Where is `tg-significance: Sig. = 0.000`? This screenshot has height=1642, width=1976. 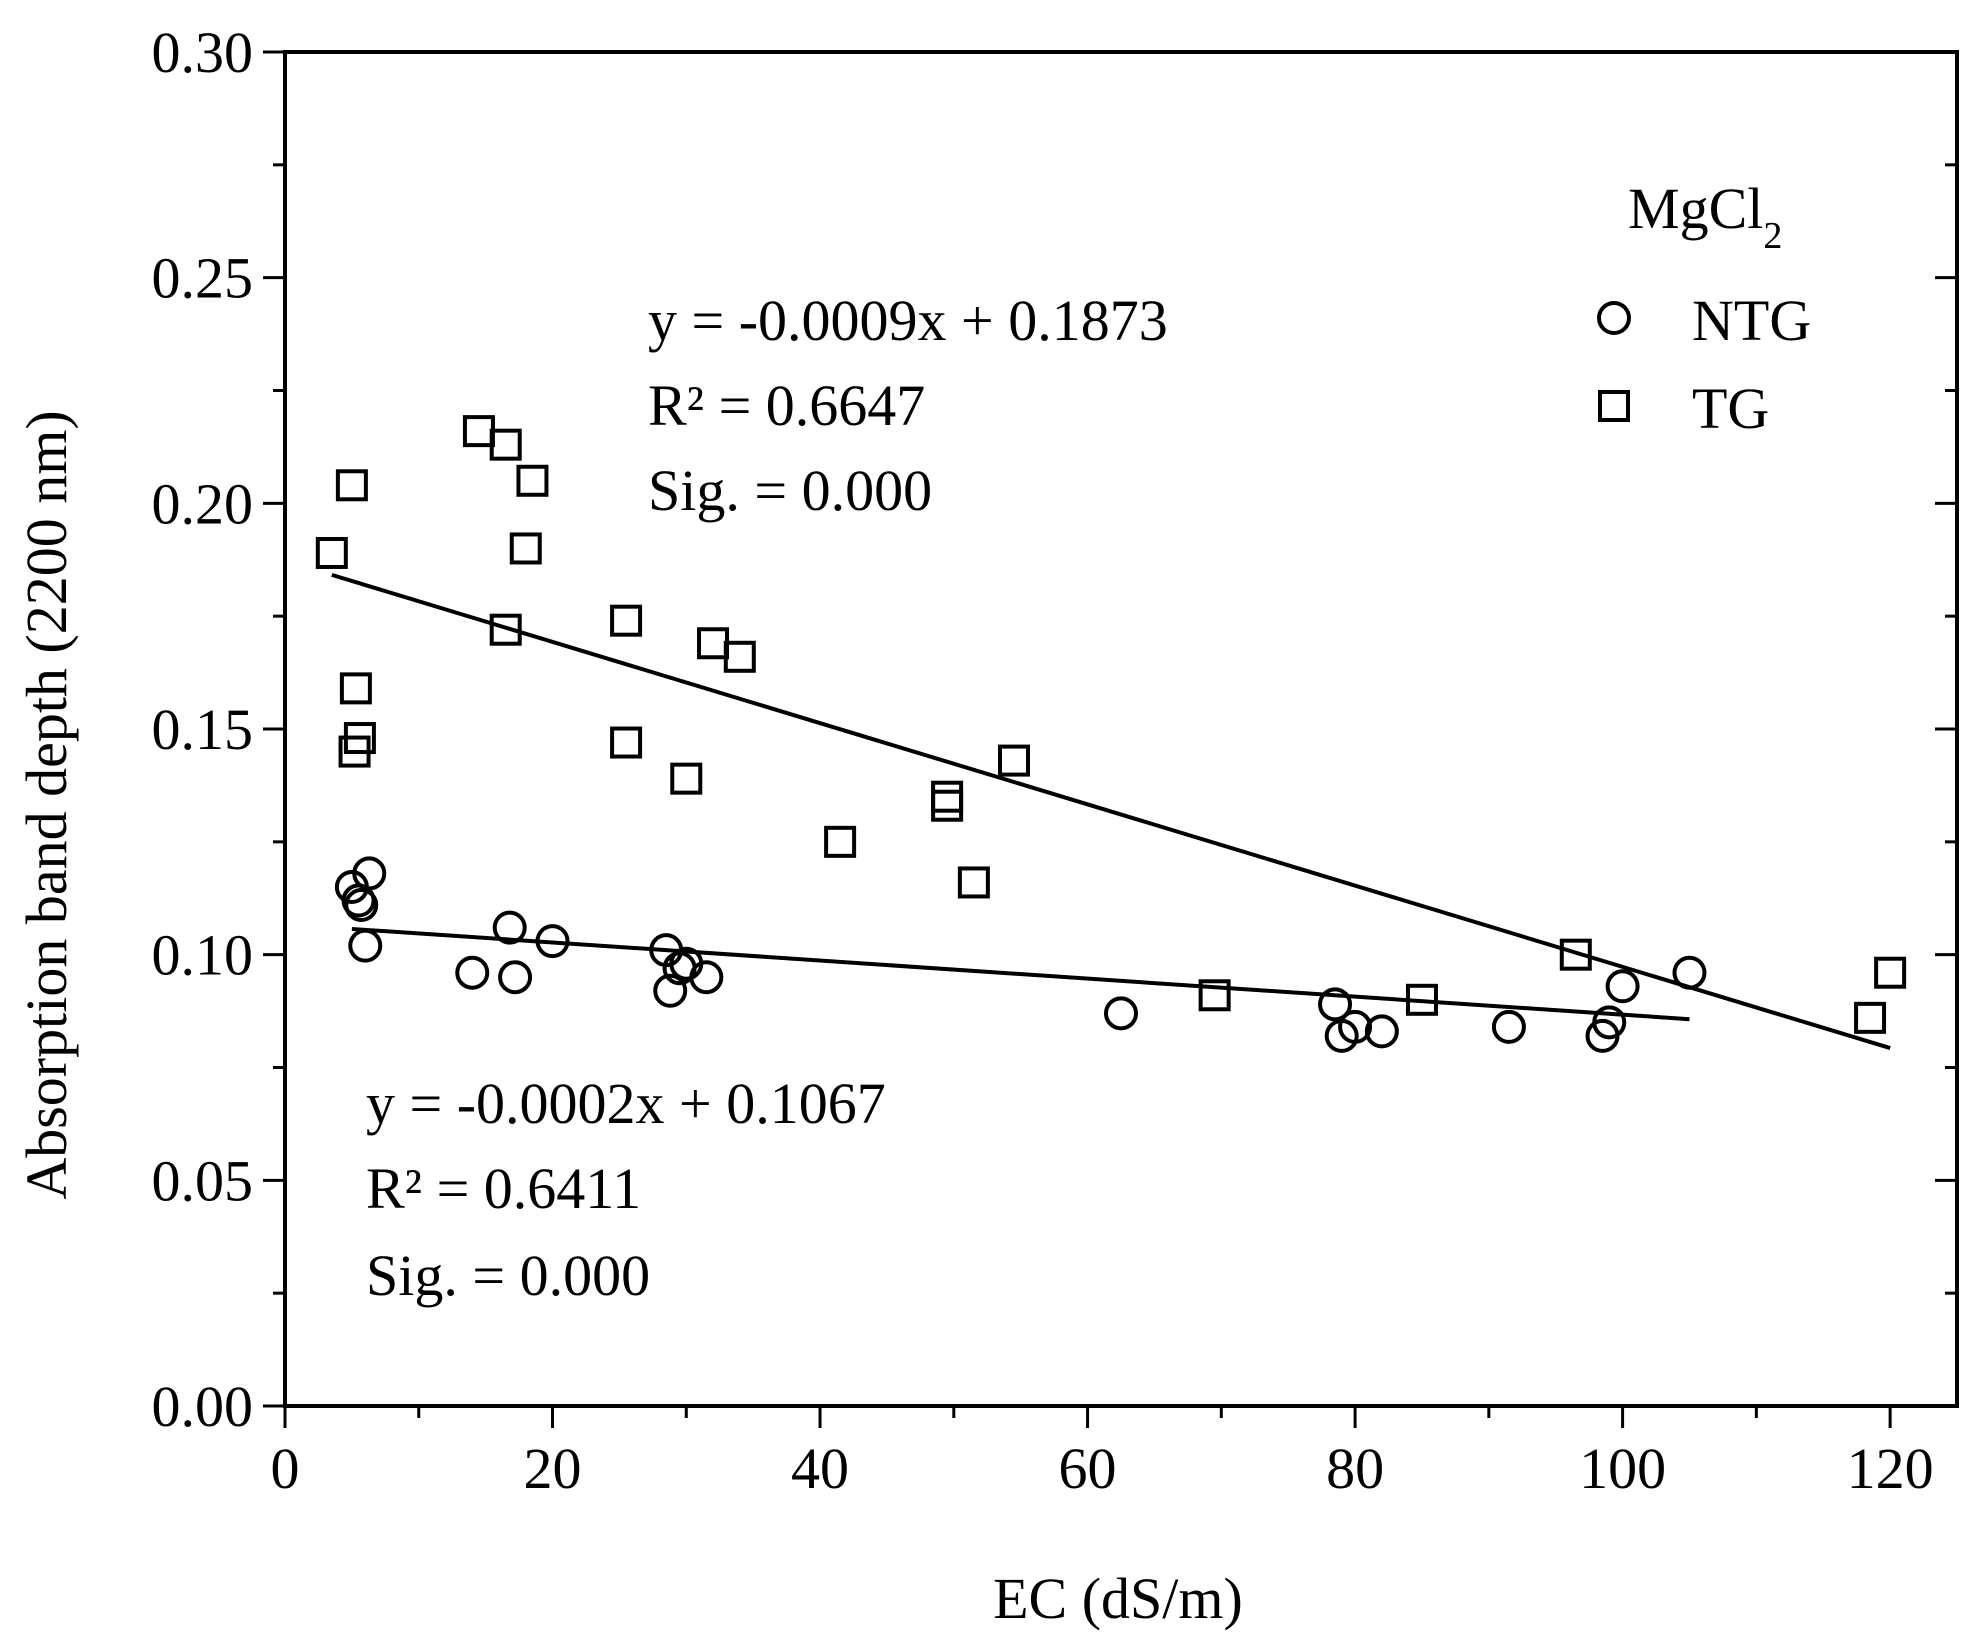
tg-significance: Sig. = 0.000 is located at coordinates (790, 490).